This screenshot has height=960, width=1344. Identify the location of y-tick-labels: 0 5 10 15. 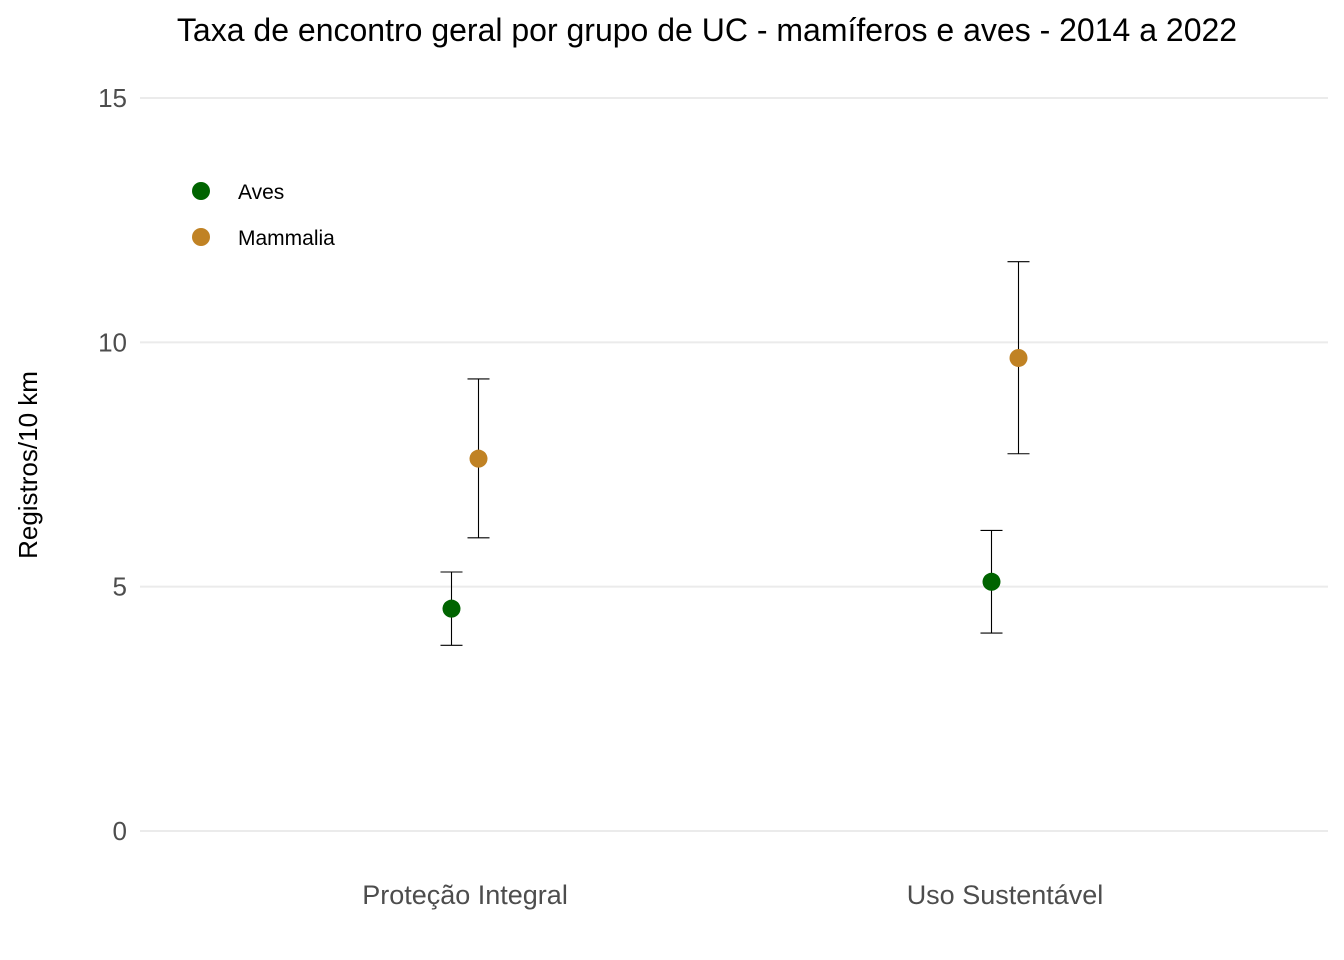
(112, 464).